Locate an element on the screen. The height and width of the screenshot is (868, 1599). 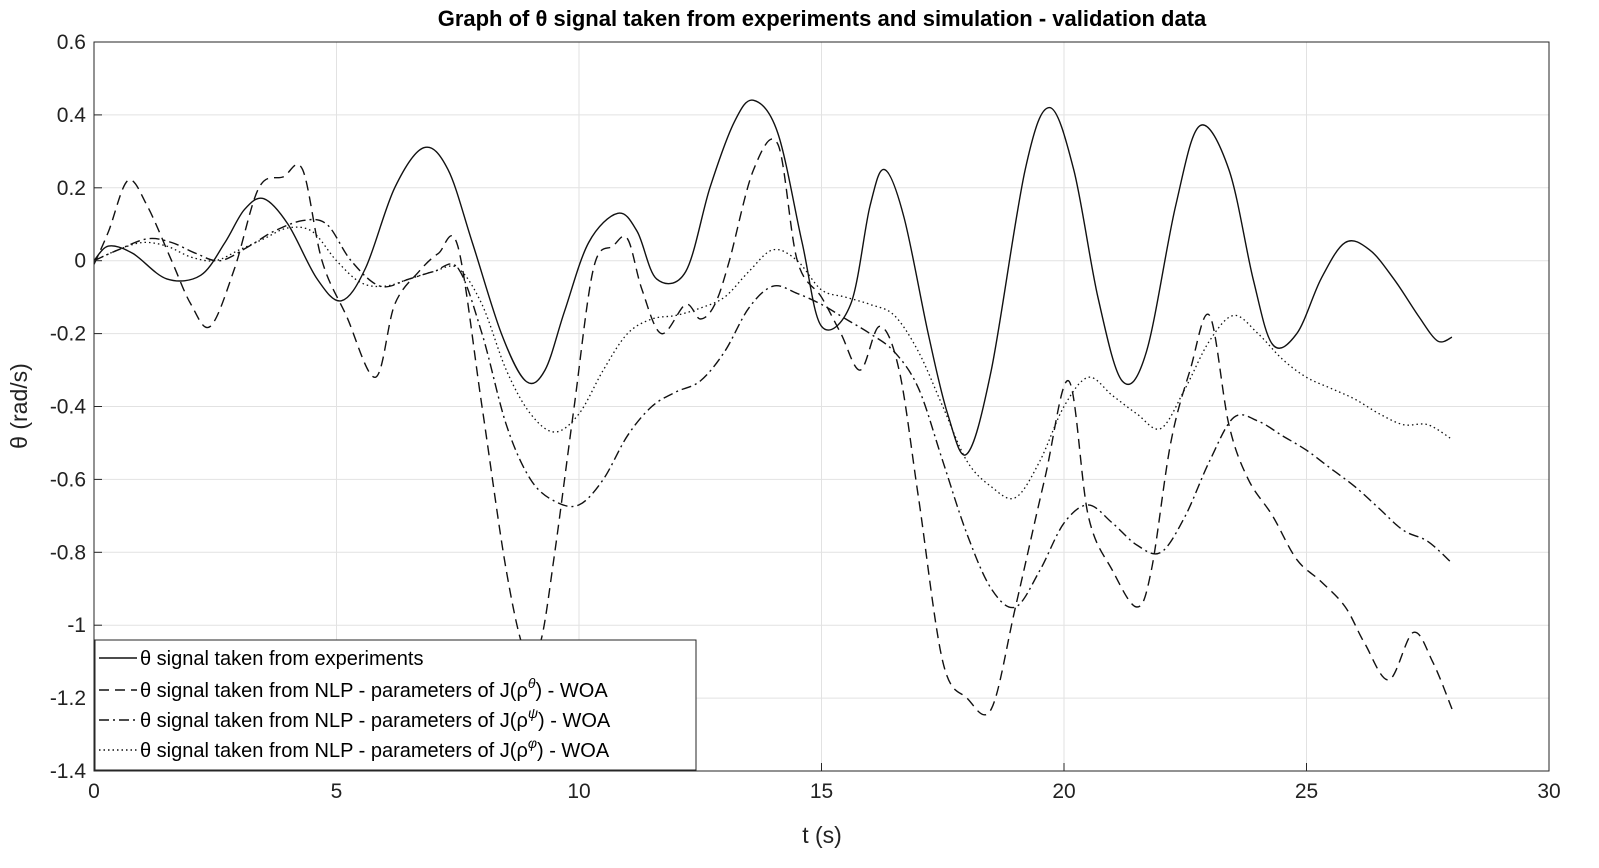
legend-entry-superscript: θ is located at coordinates (532, 683).